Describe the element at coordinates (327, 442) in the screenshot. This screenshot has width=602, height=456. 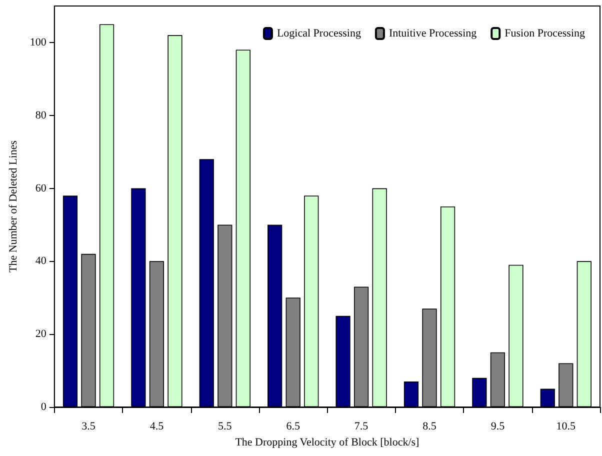
I see `x-axis-title: The Dropping Velocity of Block [block/s]` at that location.